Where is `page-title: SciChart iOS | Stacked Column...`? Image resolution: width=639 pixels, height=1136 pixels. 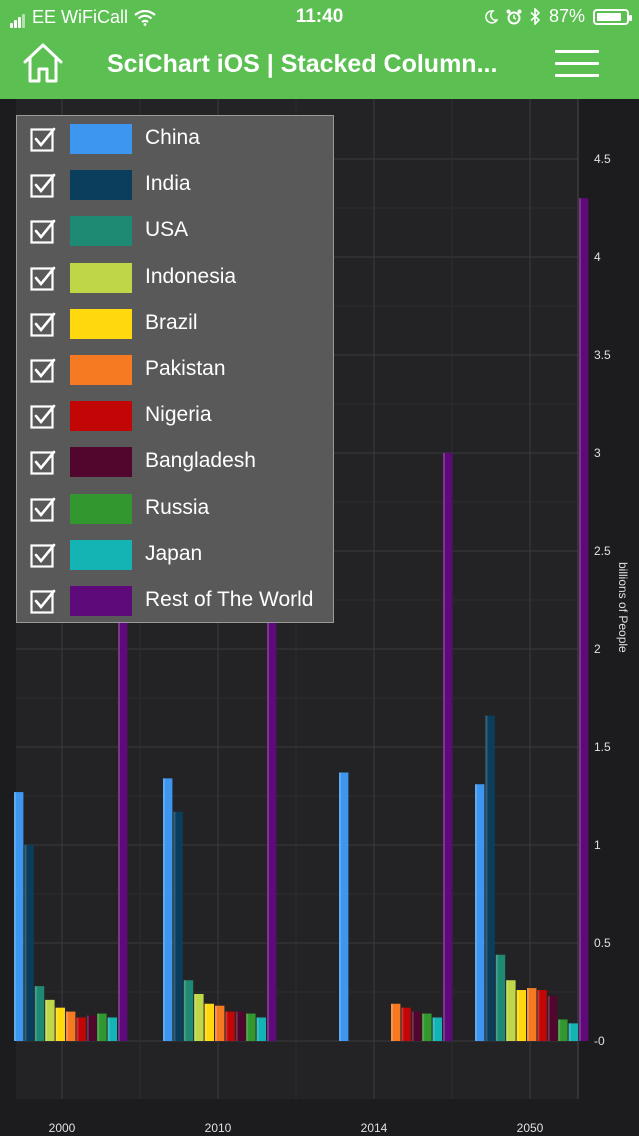 page-title: SciChart iOS | Stacked Column... is located at coordinates (302, 64).